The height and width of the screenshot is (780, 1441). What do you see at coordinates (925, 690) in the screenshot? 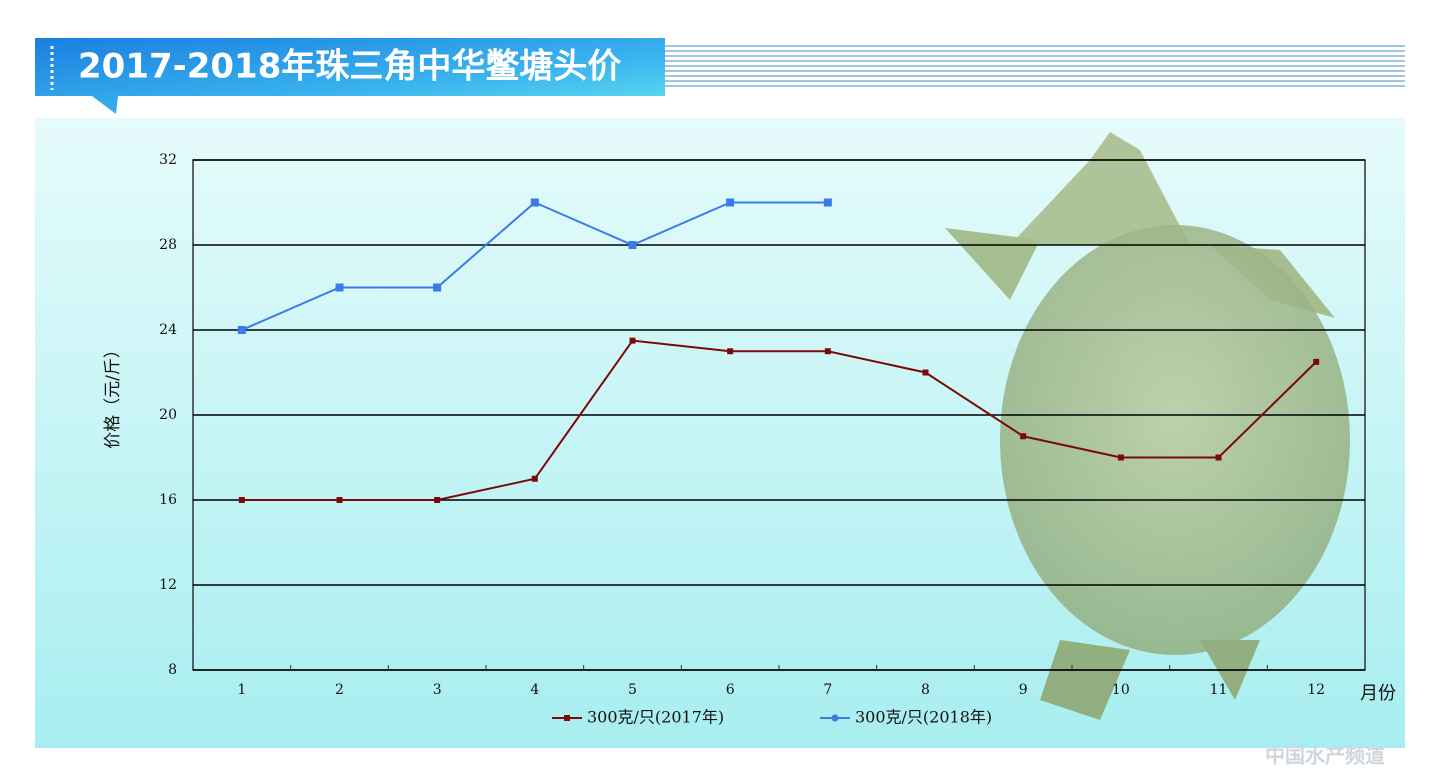
I see `x-tick-label: 8` at bounding box center [925, 690].